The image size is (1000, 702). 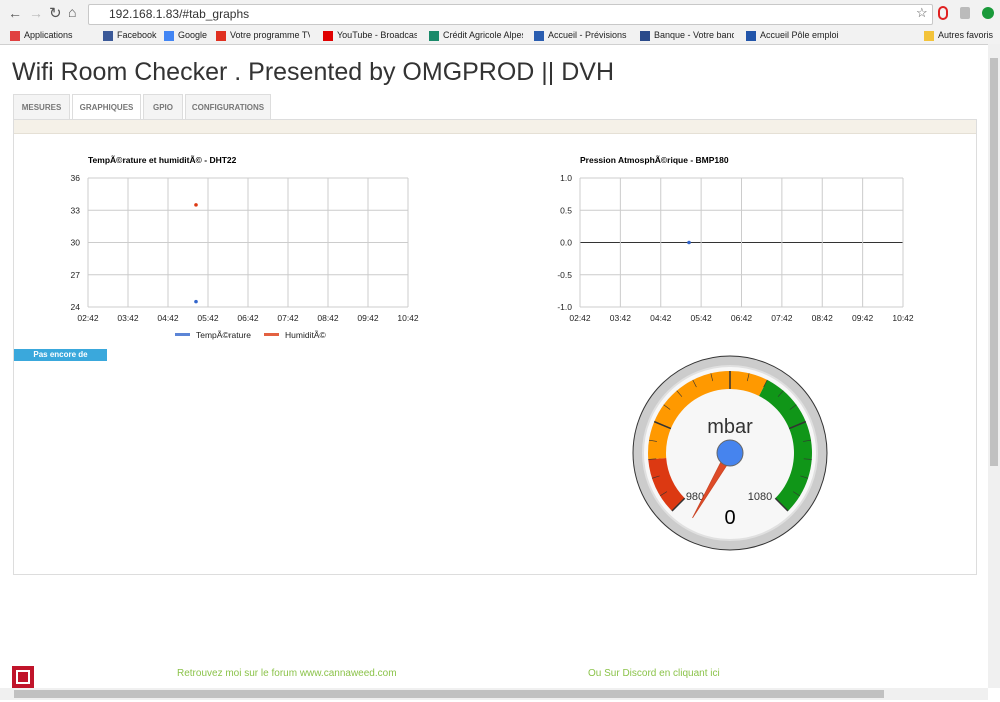 What do you see at coordinates (994, 366) in the screenshot?
I see `vertical-scrollbar` at bounding box center [994, 366].